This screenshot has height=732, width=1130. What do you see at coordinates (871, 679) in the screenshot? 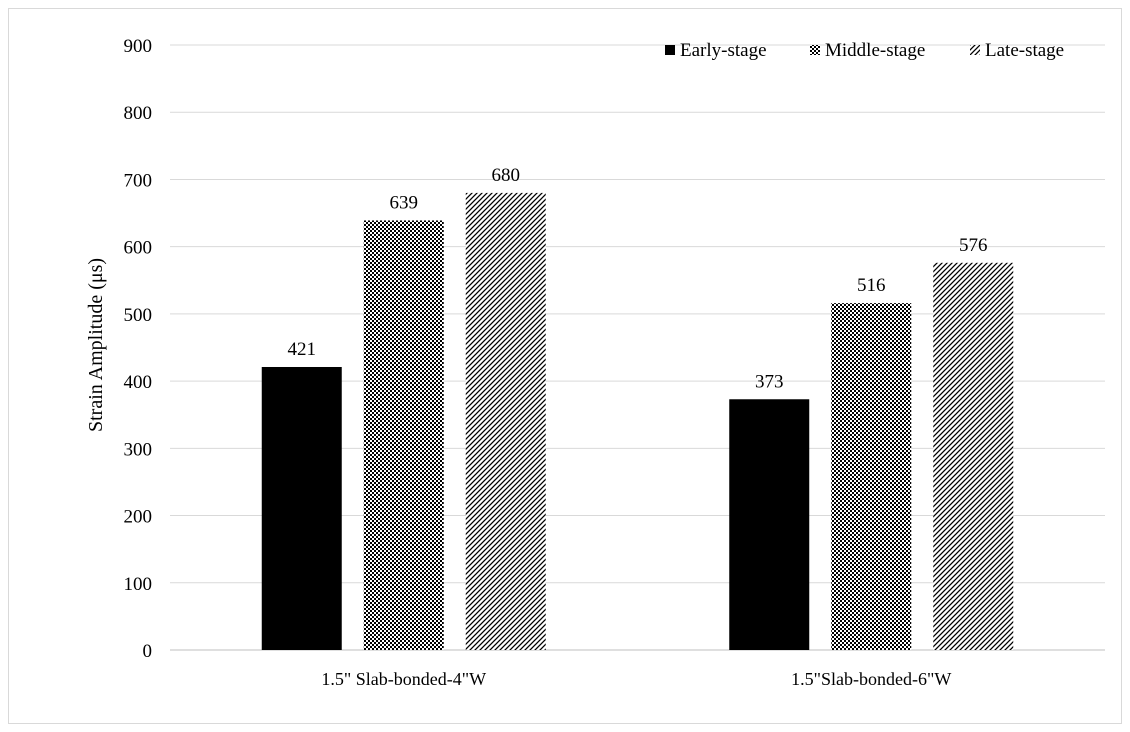
I see `x-category-label: 1.5"Slab-bonded-6"W` at bounding box center [871, 679].